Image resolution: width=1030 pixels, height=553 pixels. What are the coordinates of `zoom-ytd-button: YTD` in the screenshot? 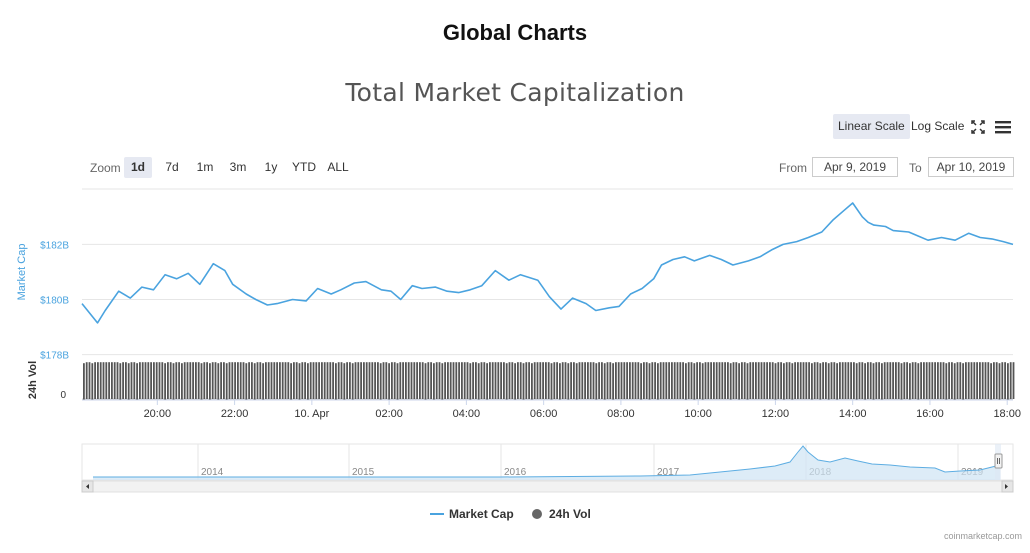 It's located at (304, 167).